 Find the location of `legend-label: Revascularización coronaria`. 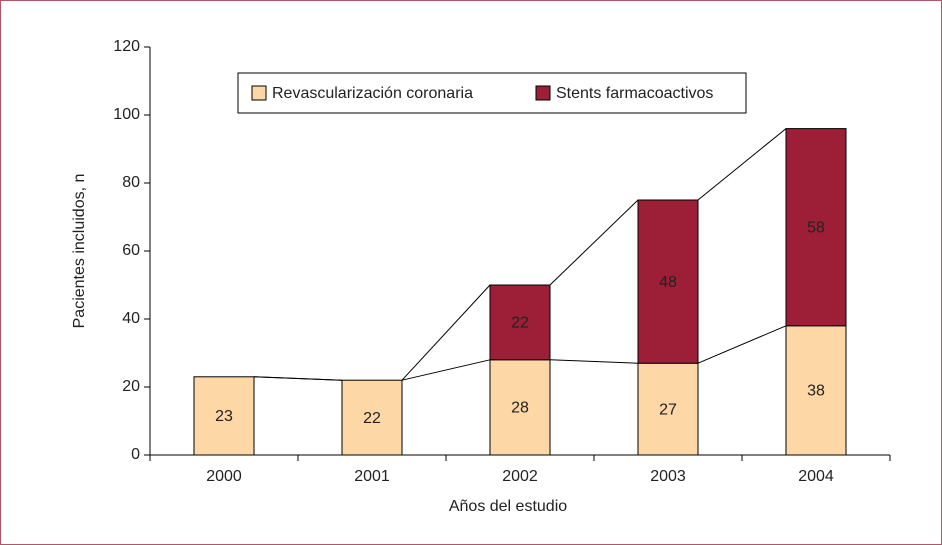

legend-label: Revascularización coronaria is located at coordinates (372, 93).